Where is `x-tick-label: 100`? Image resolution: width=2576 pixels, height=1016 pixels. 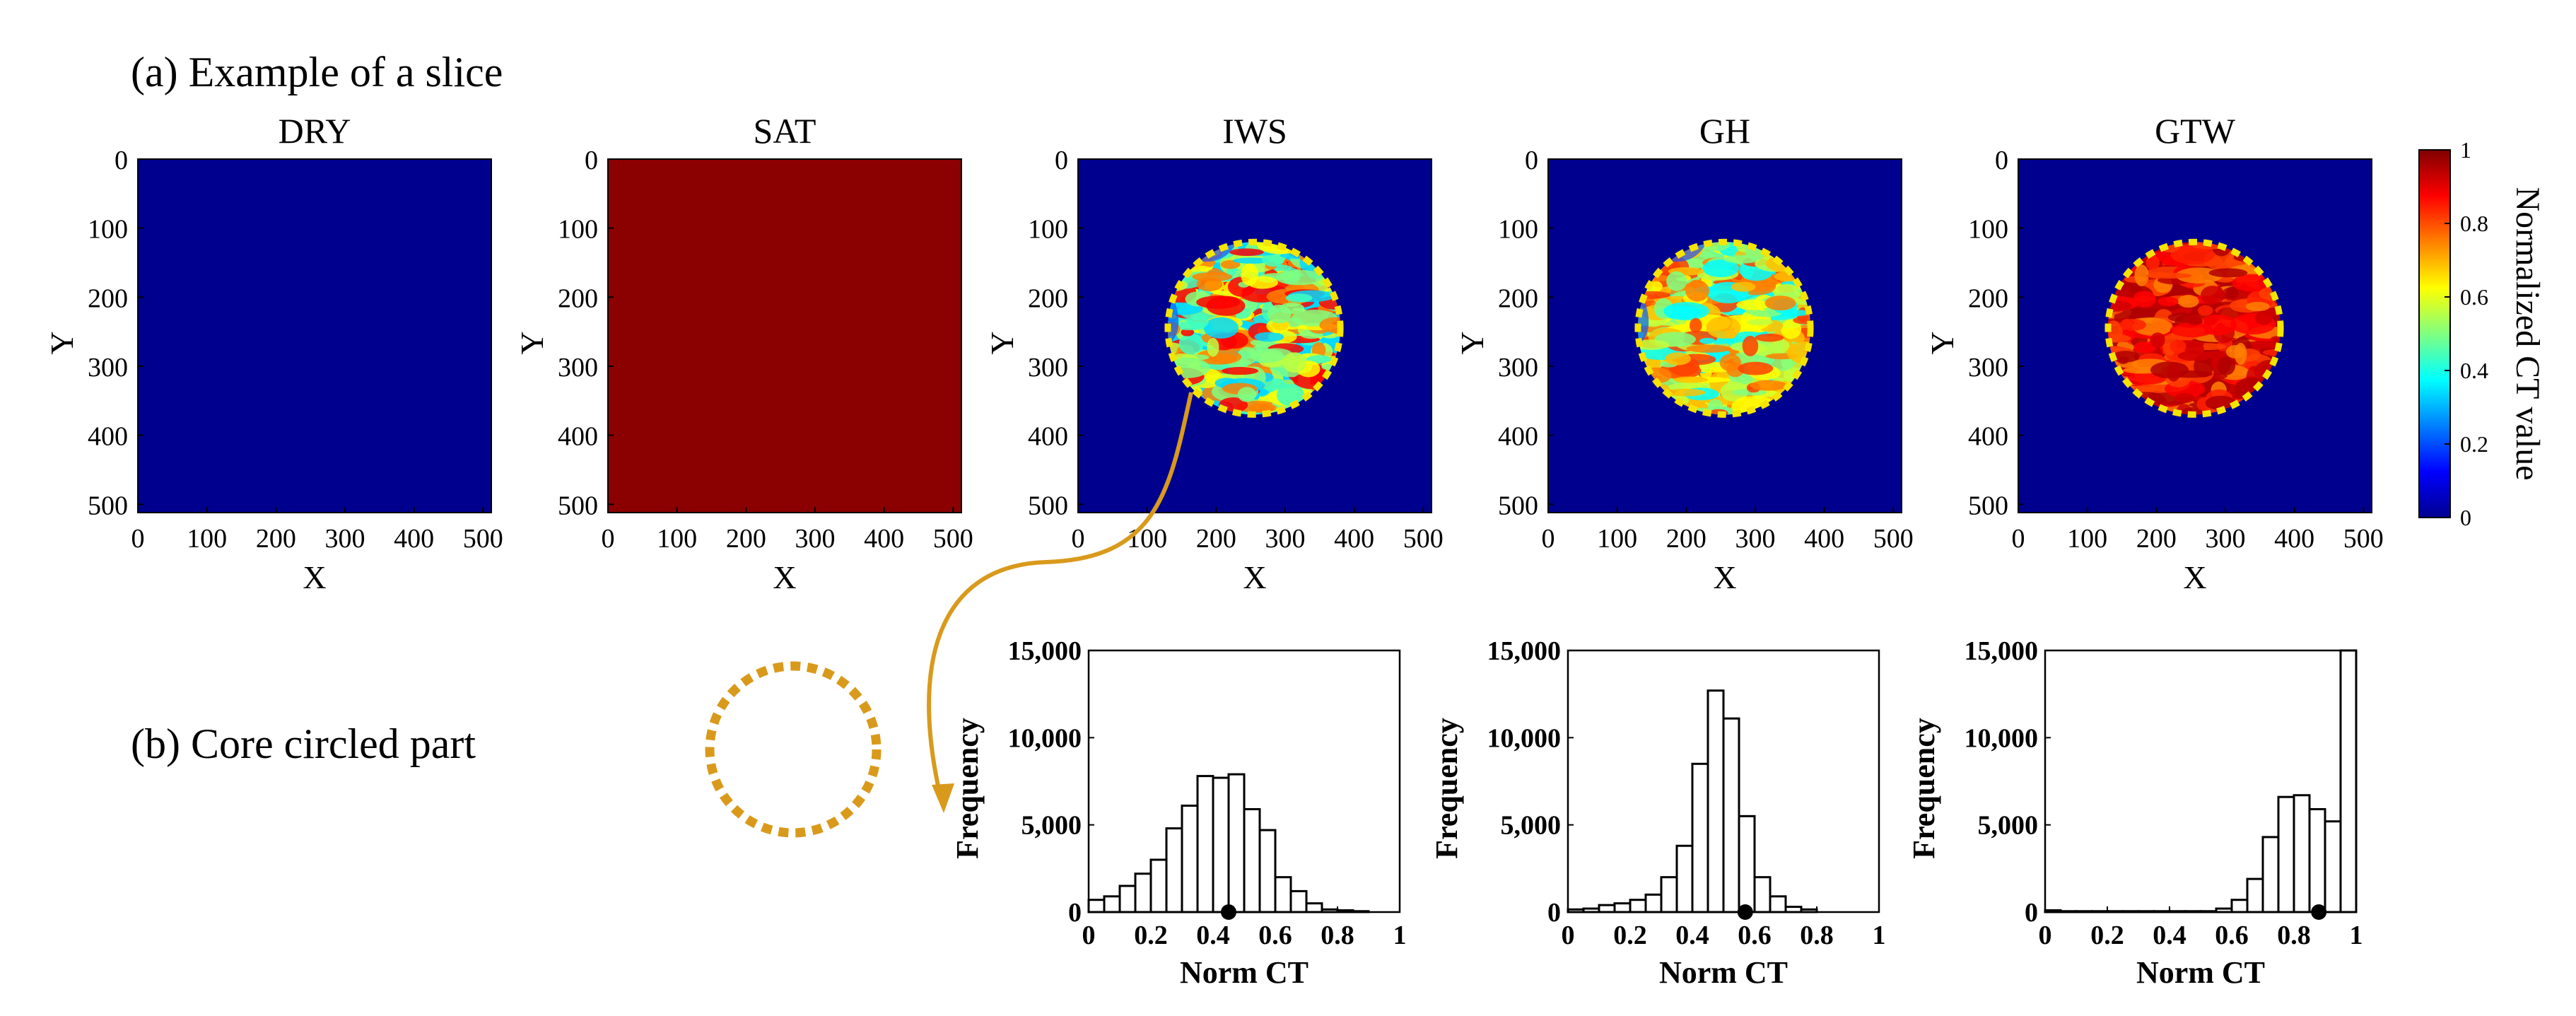
x-tick-label: 100 is located at coordinates (207, 539).